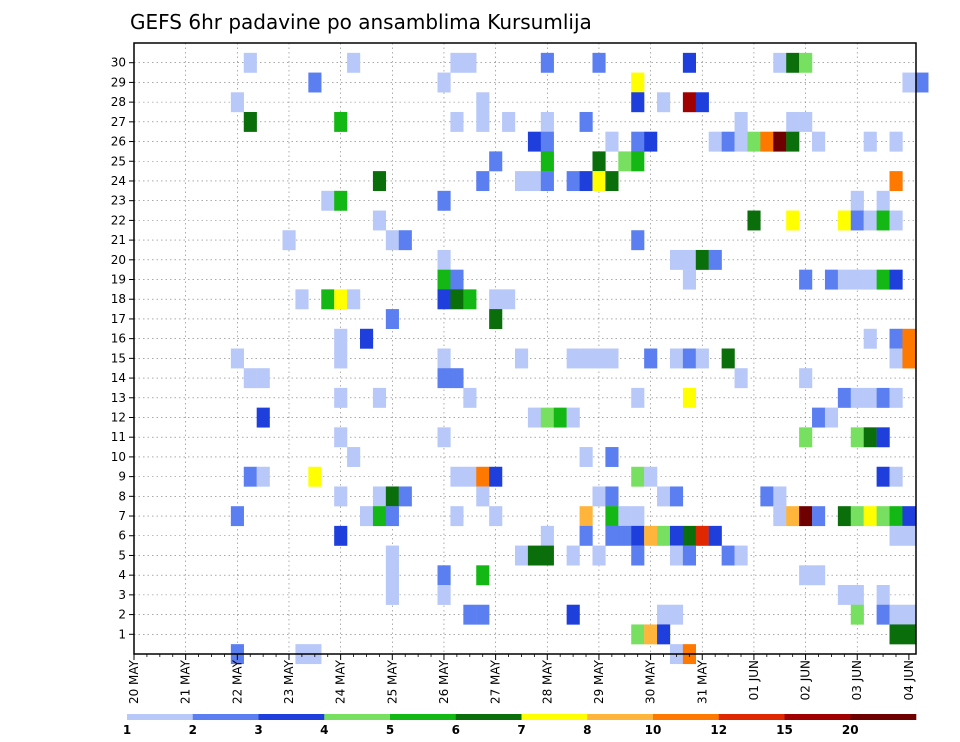 This screenshot has height=742, width=960. Describe the element at coordinates (718, 730) in the screenshot. I see `colorbar-label: 12` at that location.